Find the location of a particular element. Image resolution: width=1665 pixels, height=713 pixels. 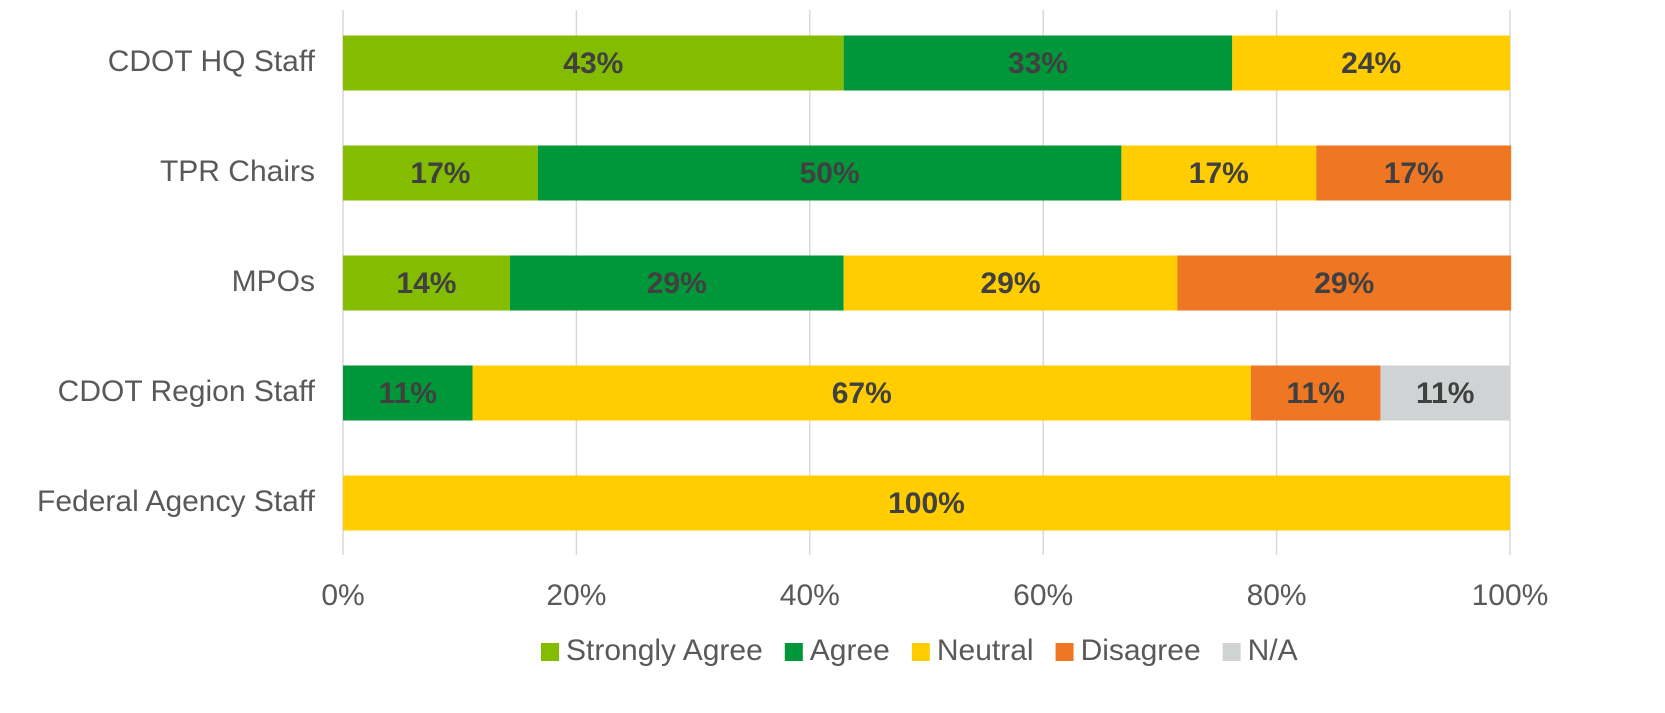

legend-label: Disagree is located at coordinates (1141, 650).